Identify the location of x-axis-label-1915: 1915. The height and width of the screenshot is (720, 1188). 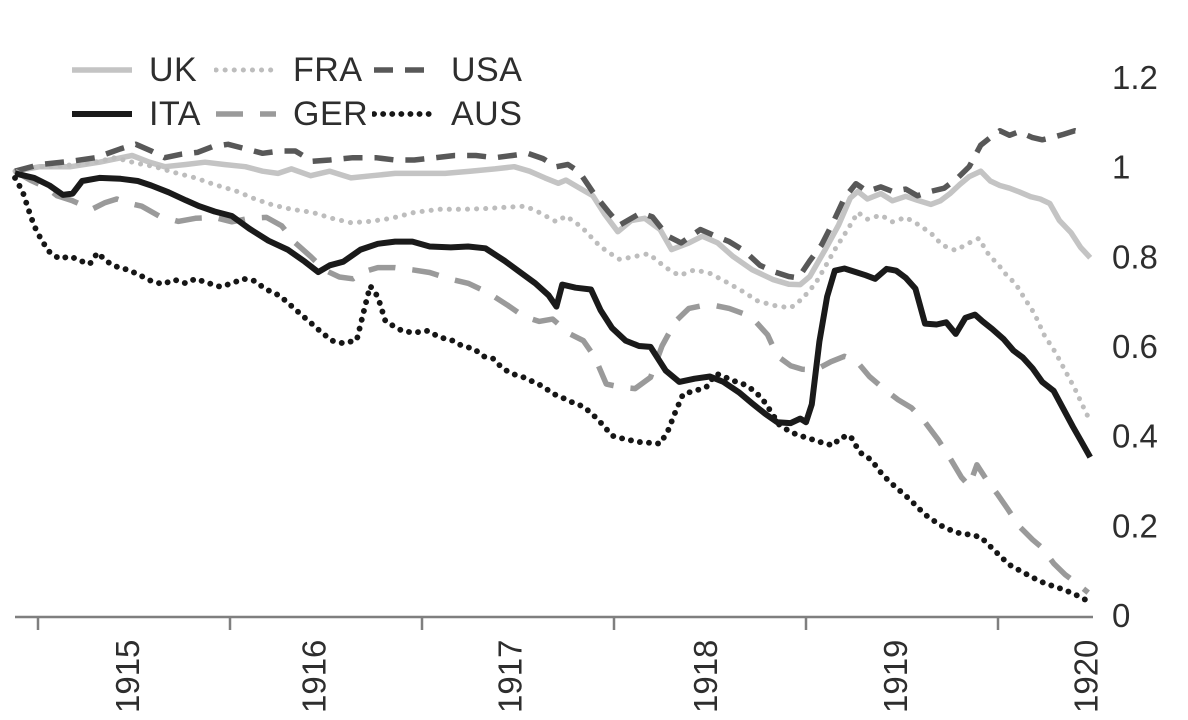
(127, 676).